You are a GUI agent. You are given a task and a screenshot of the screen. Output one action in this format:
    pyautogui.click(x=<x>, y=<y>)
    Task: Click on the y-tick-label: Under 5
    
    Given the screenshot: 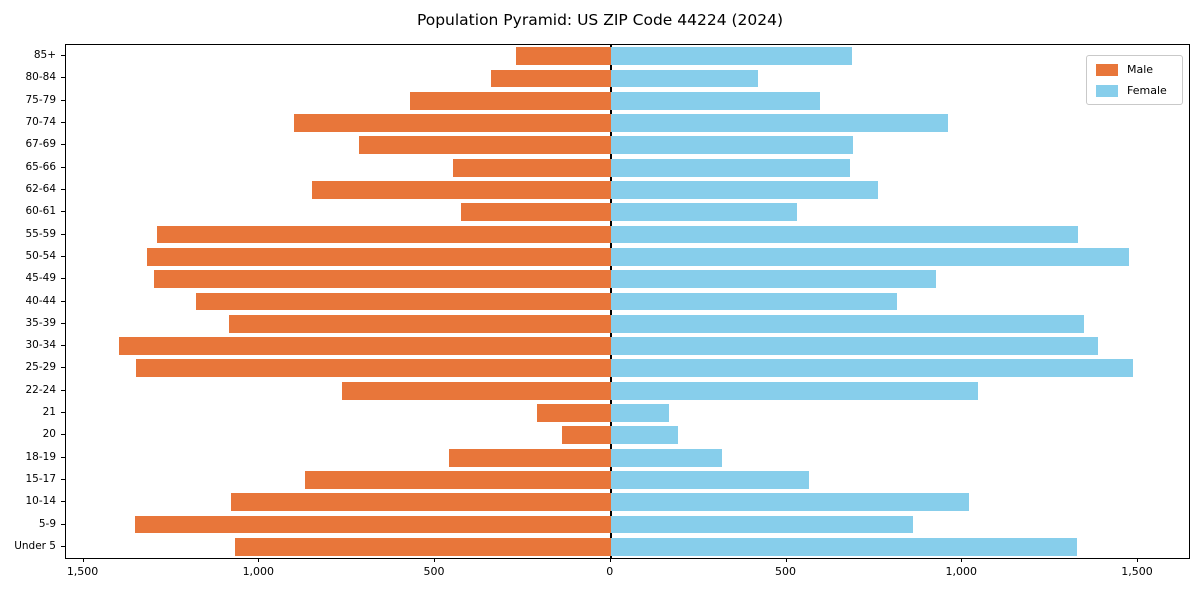 What is the action you would take?
    pyautogui.click(x=35, y=545)
    